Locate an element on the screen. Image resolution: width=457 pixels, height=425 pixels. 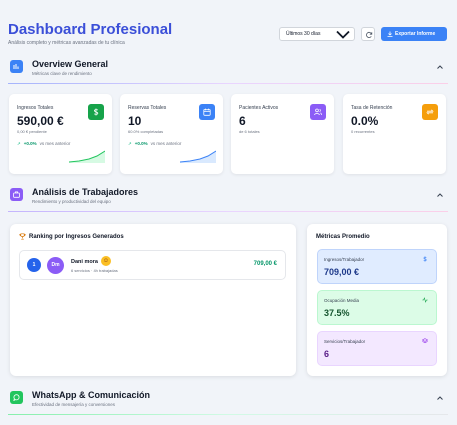
briefcase-icon is located at coordinates (16, 194).